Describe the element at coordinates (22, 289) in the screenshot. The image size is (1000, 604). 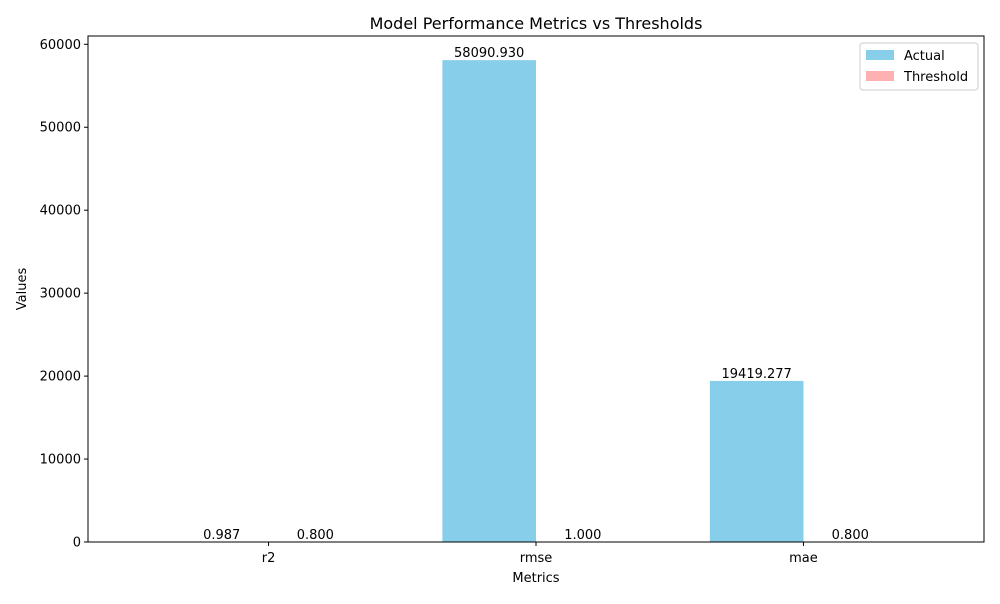
I see `y-axis-label: Values` at that location.